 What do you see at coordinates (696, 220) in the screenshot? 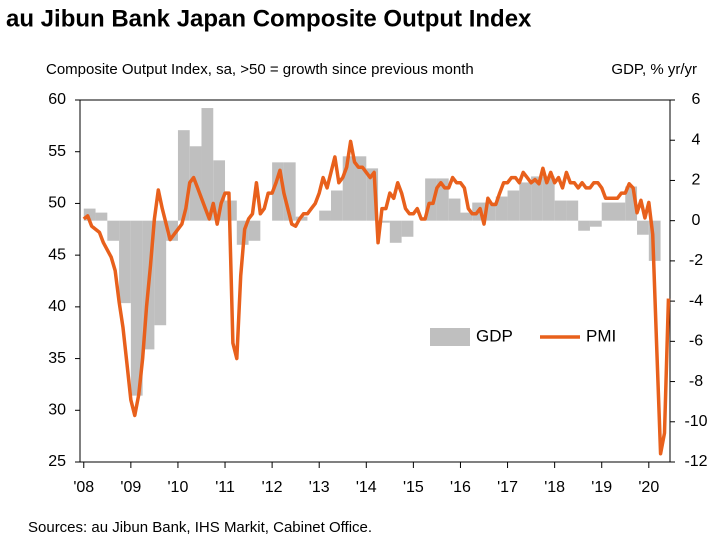
I see `y2-tick-label: 0` at bounding box center [696, 220].